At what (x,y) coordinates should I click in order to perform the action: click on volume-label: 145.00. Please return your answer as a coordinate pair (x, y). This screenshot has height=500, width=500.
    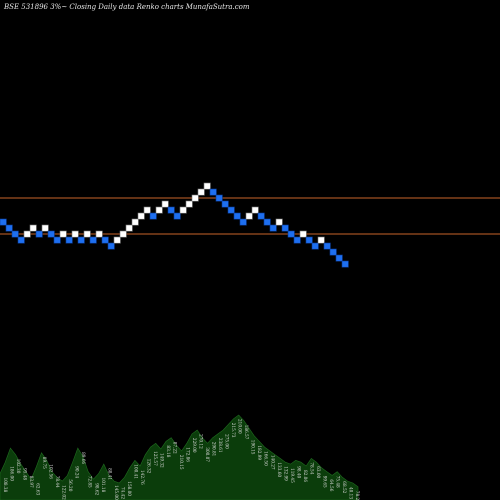
    Looking at the image, I should click on (116, 492).